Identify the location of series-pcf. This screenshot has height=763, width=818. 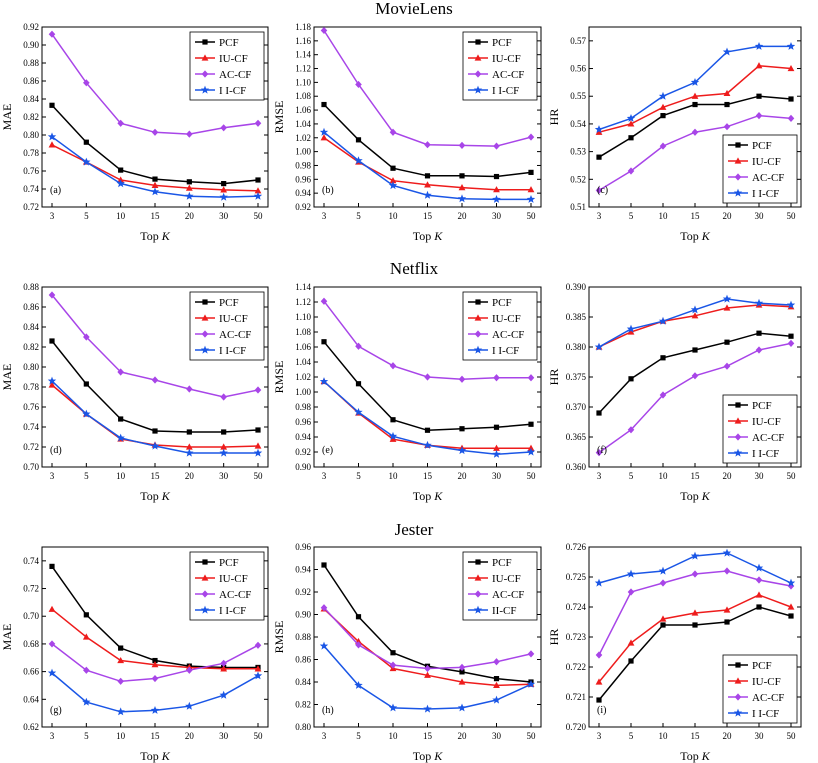
(155, 386).